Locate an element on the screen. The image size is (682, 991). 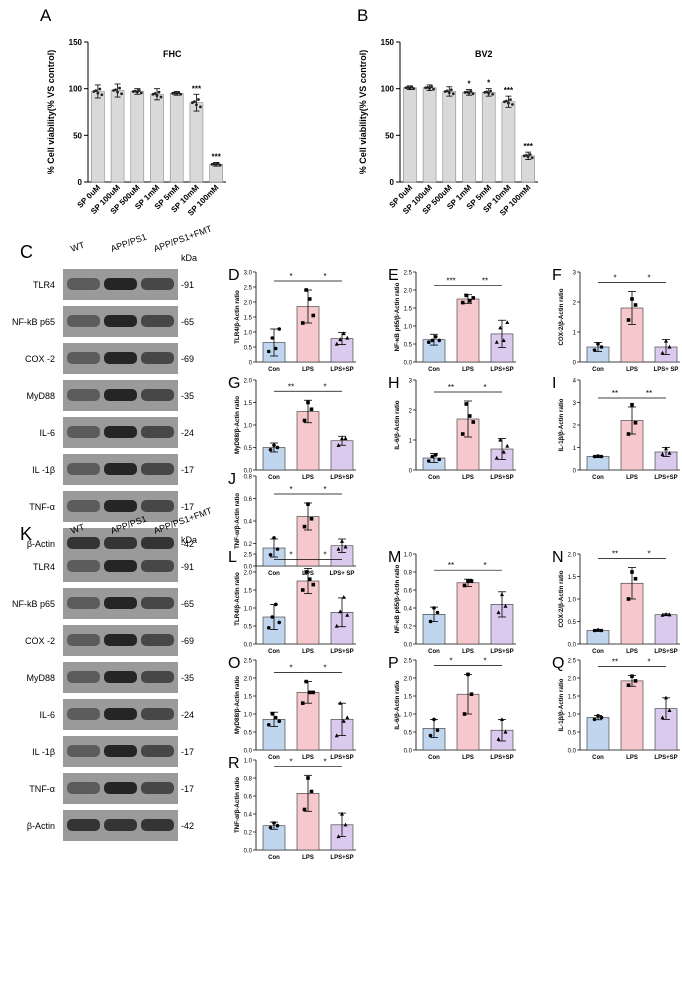
panel-letter: Q is located at coordinates (558, 663).